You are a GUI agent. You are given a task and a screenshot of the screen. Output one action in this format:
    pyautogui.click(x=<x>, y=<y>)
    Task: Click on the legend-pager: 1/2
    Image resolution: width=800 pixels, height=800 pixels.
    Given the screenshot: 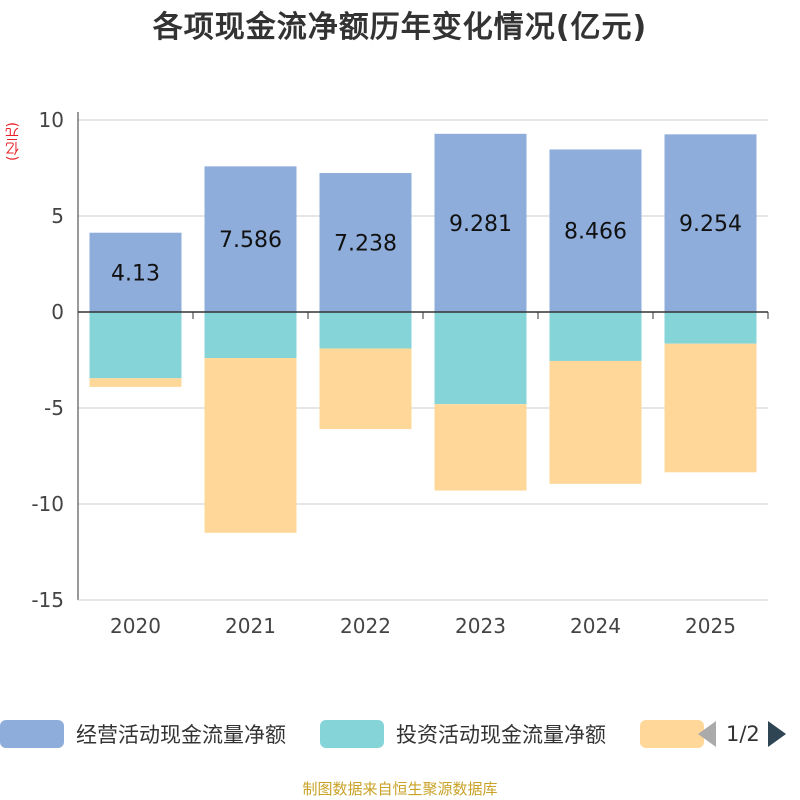 What is the action you would take?
    pyautogui.click(x=742, y=734)
    